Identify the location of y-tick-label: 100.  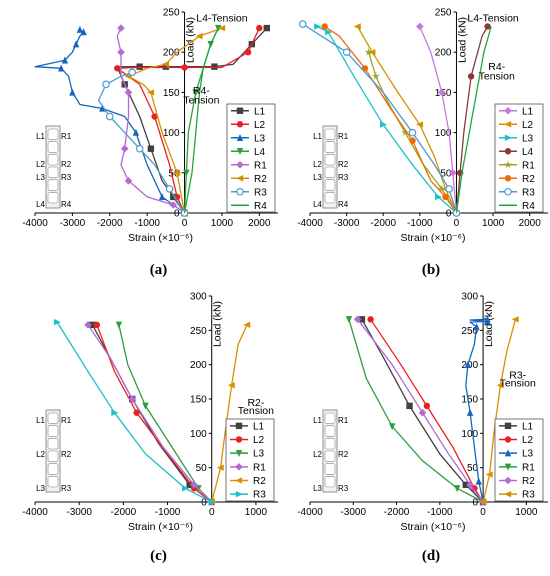
(469, 434).